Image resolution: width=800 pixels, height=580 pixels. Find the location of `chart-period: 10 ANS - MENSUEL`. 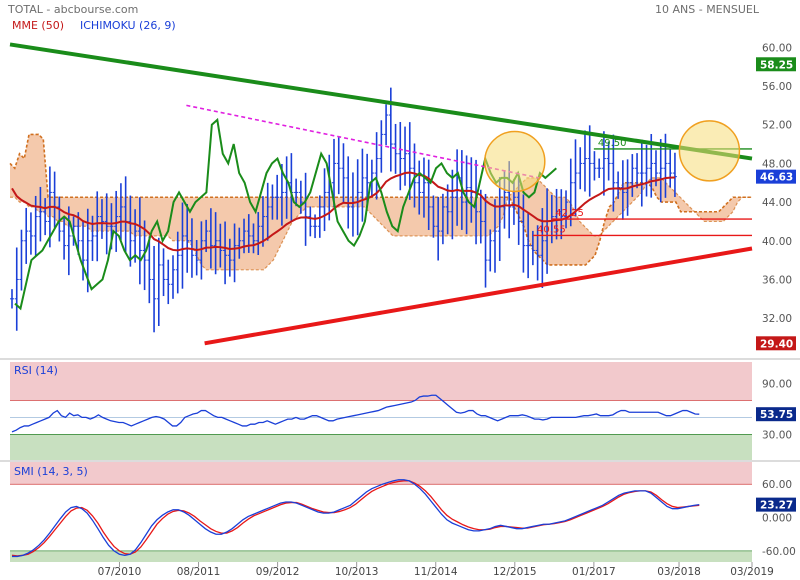

chart-period: 10 ANS - MENSUEL is located at coordinates (707, 9).